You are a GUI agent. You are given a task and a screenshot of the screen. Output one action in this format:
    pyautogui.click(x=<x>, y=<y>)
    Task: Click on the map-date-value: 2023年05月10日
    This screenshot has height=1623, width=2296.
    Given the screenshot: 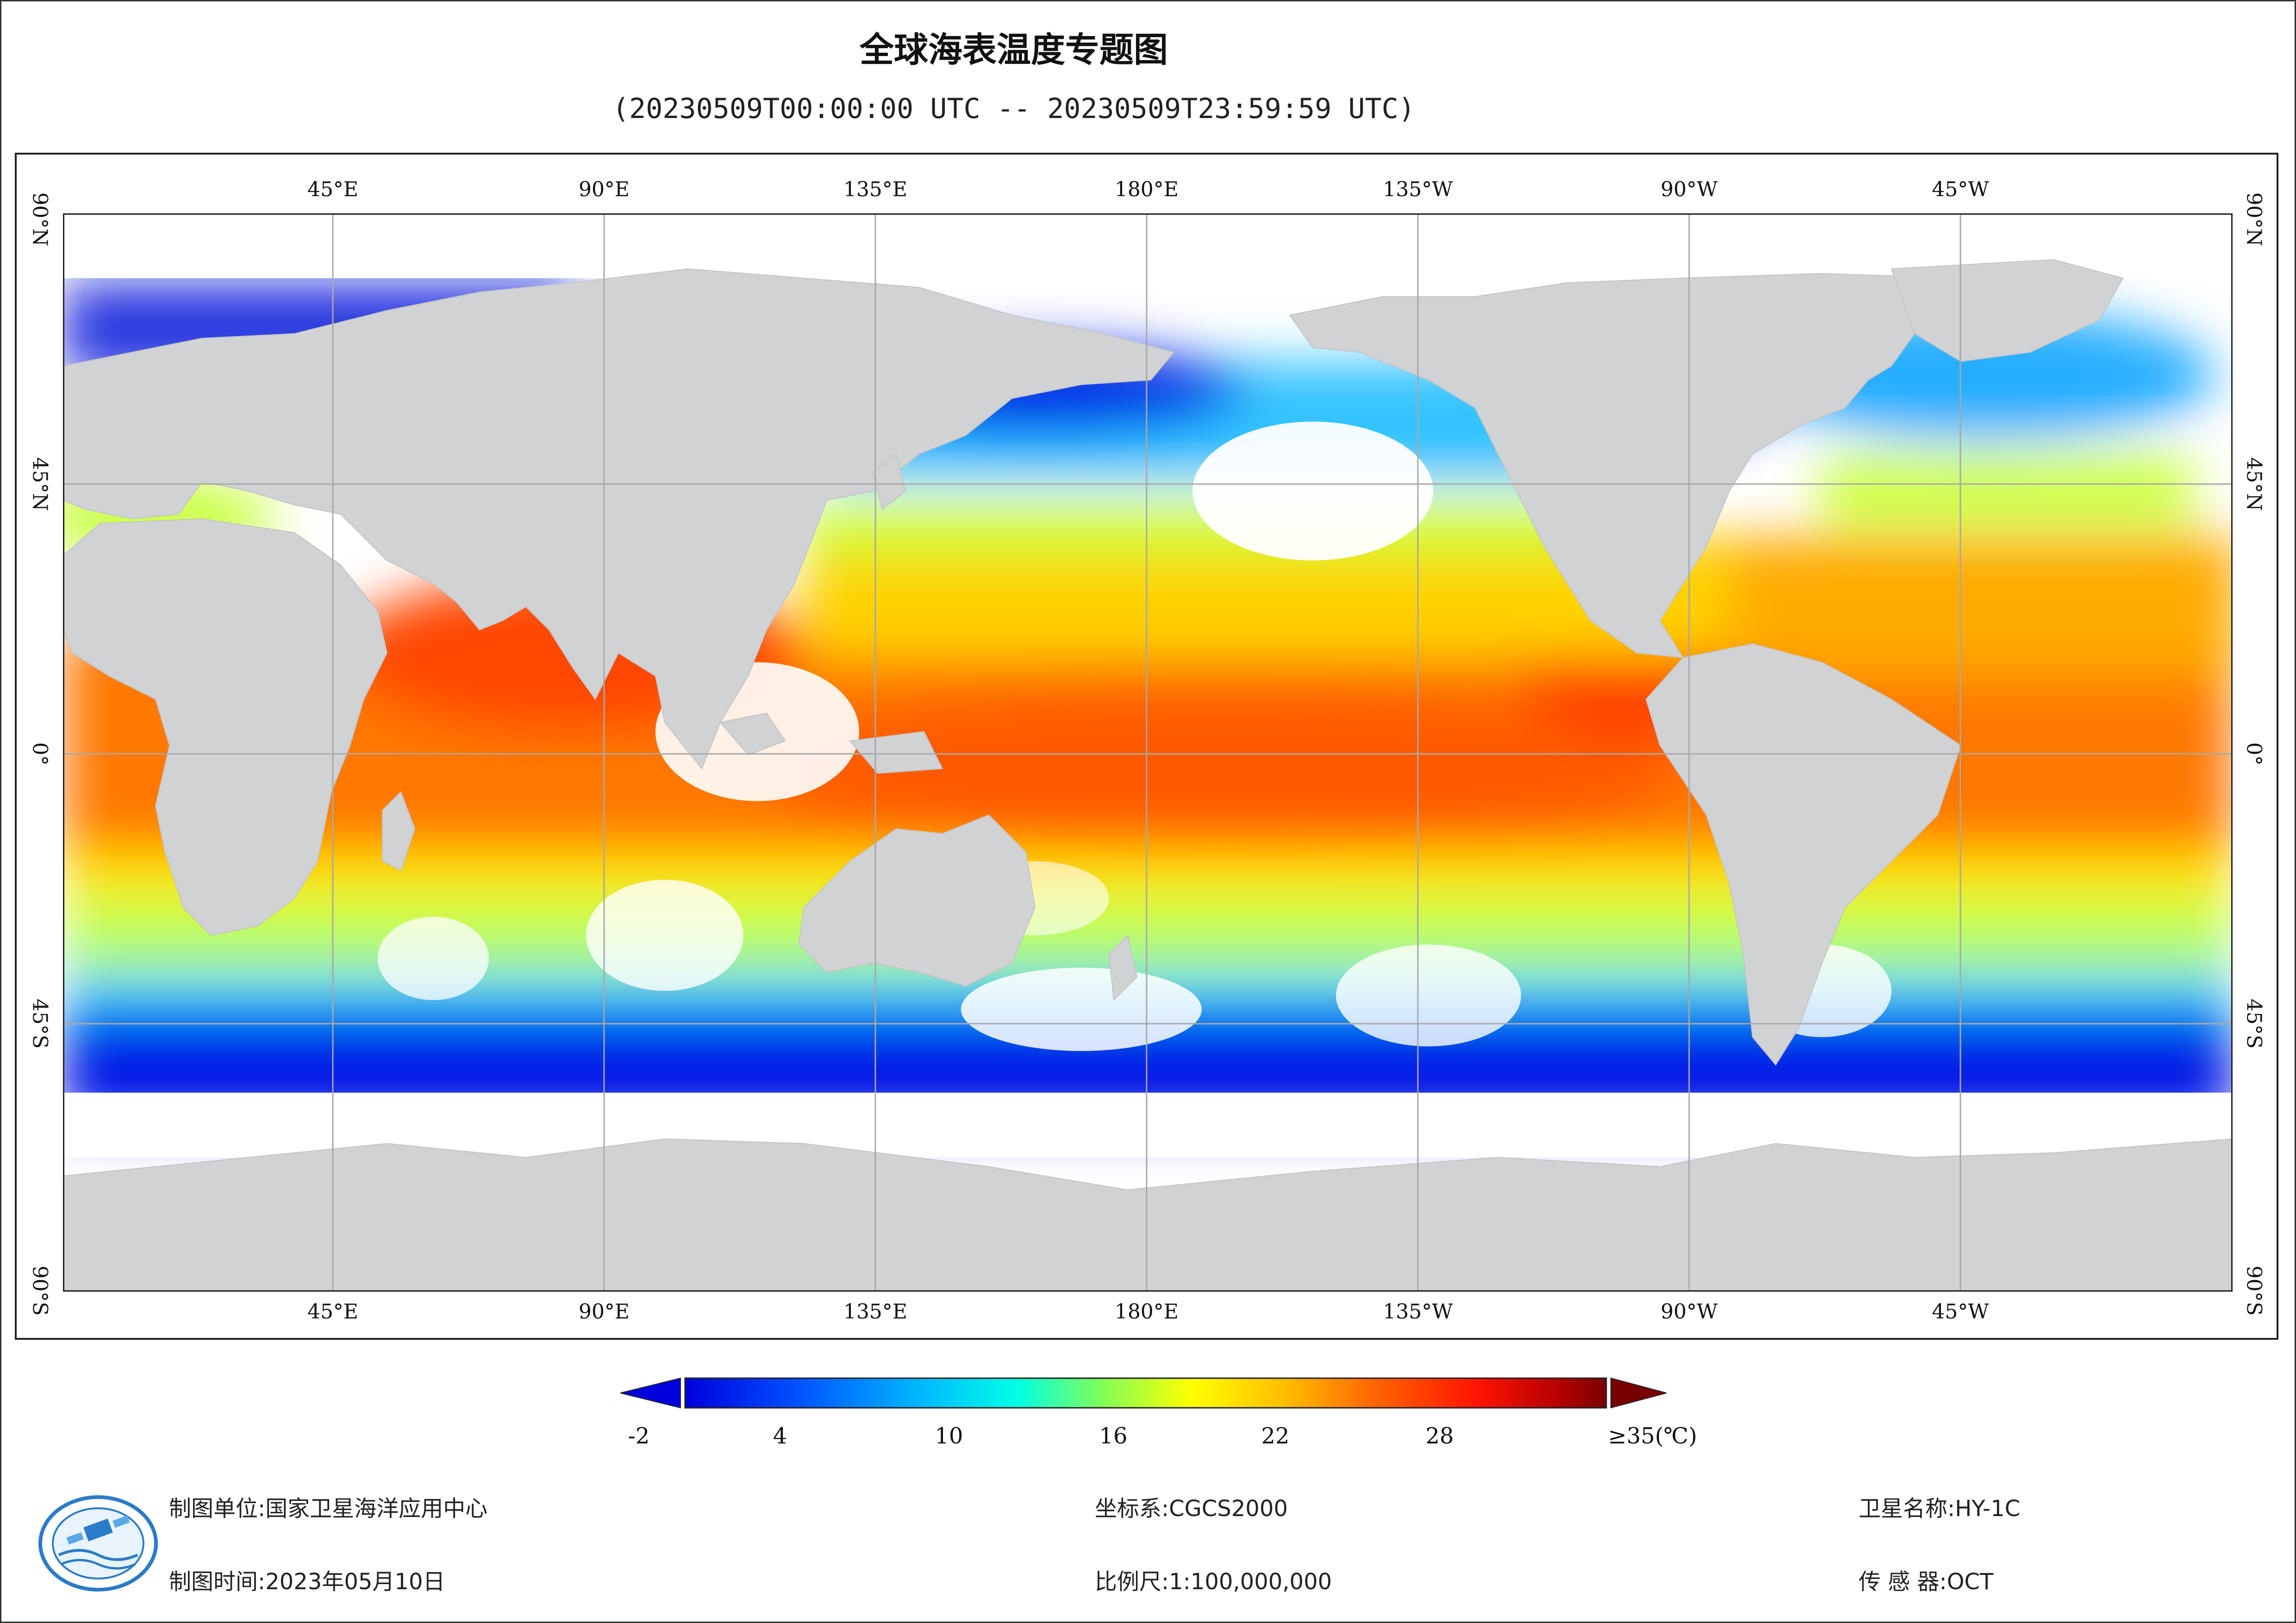 What is the action you would take?
    pyautogui.click(x=355, y=1582)
    